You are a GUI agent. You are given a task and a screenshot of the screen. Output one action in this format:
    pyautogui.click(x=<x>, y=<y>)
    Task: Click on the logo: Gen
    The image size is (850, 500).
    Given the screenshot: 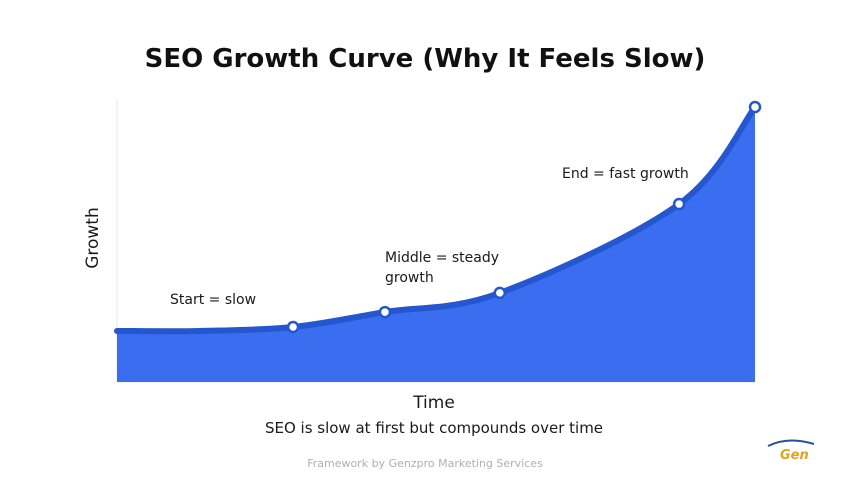 What is the action you would take?
    pyautogui.click(x=794, y=455)
    